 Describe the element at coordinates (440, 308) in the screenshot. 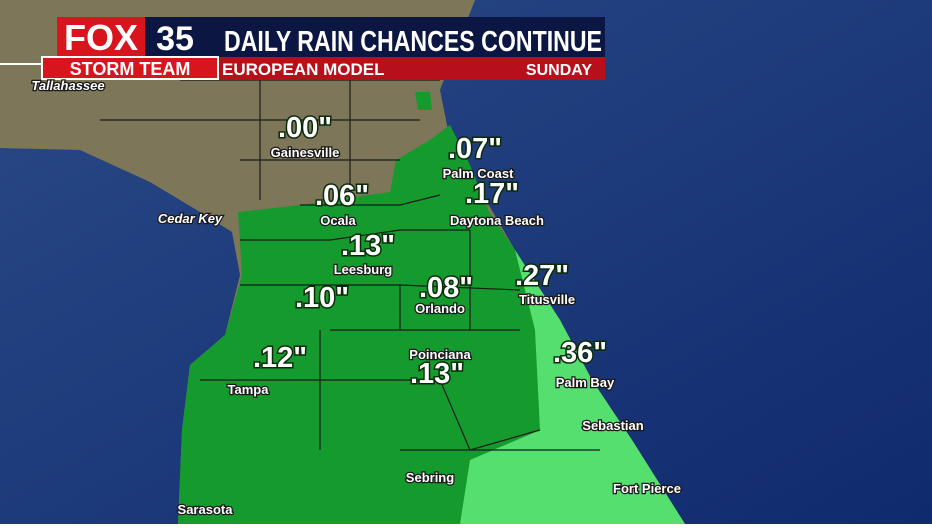

I see `city-label: Orlando` at that location.